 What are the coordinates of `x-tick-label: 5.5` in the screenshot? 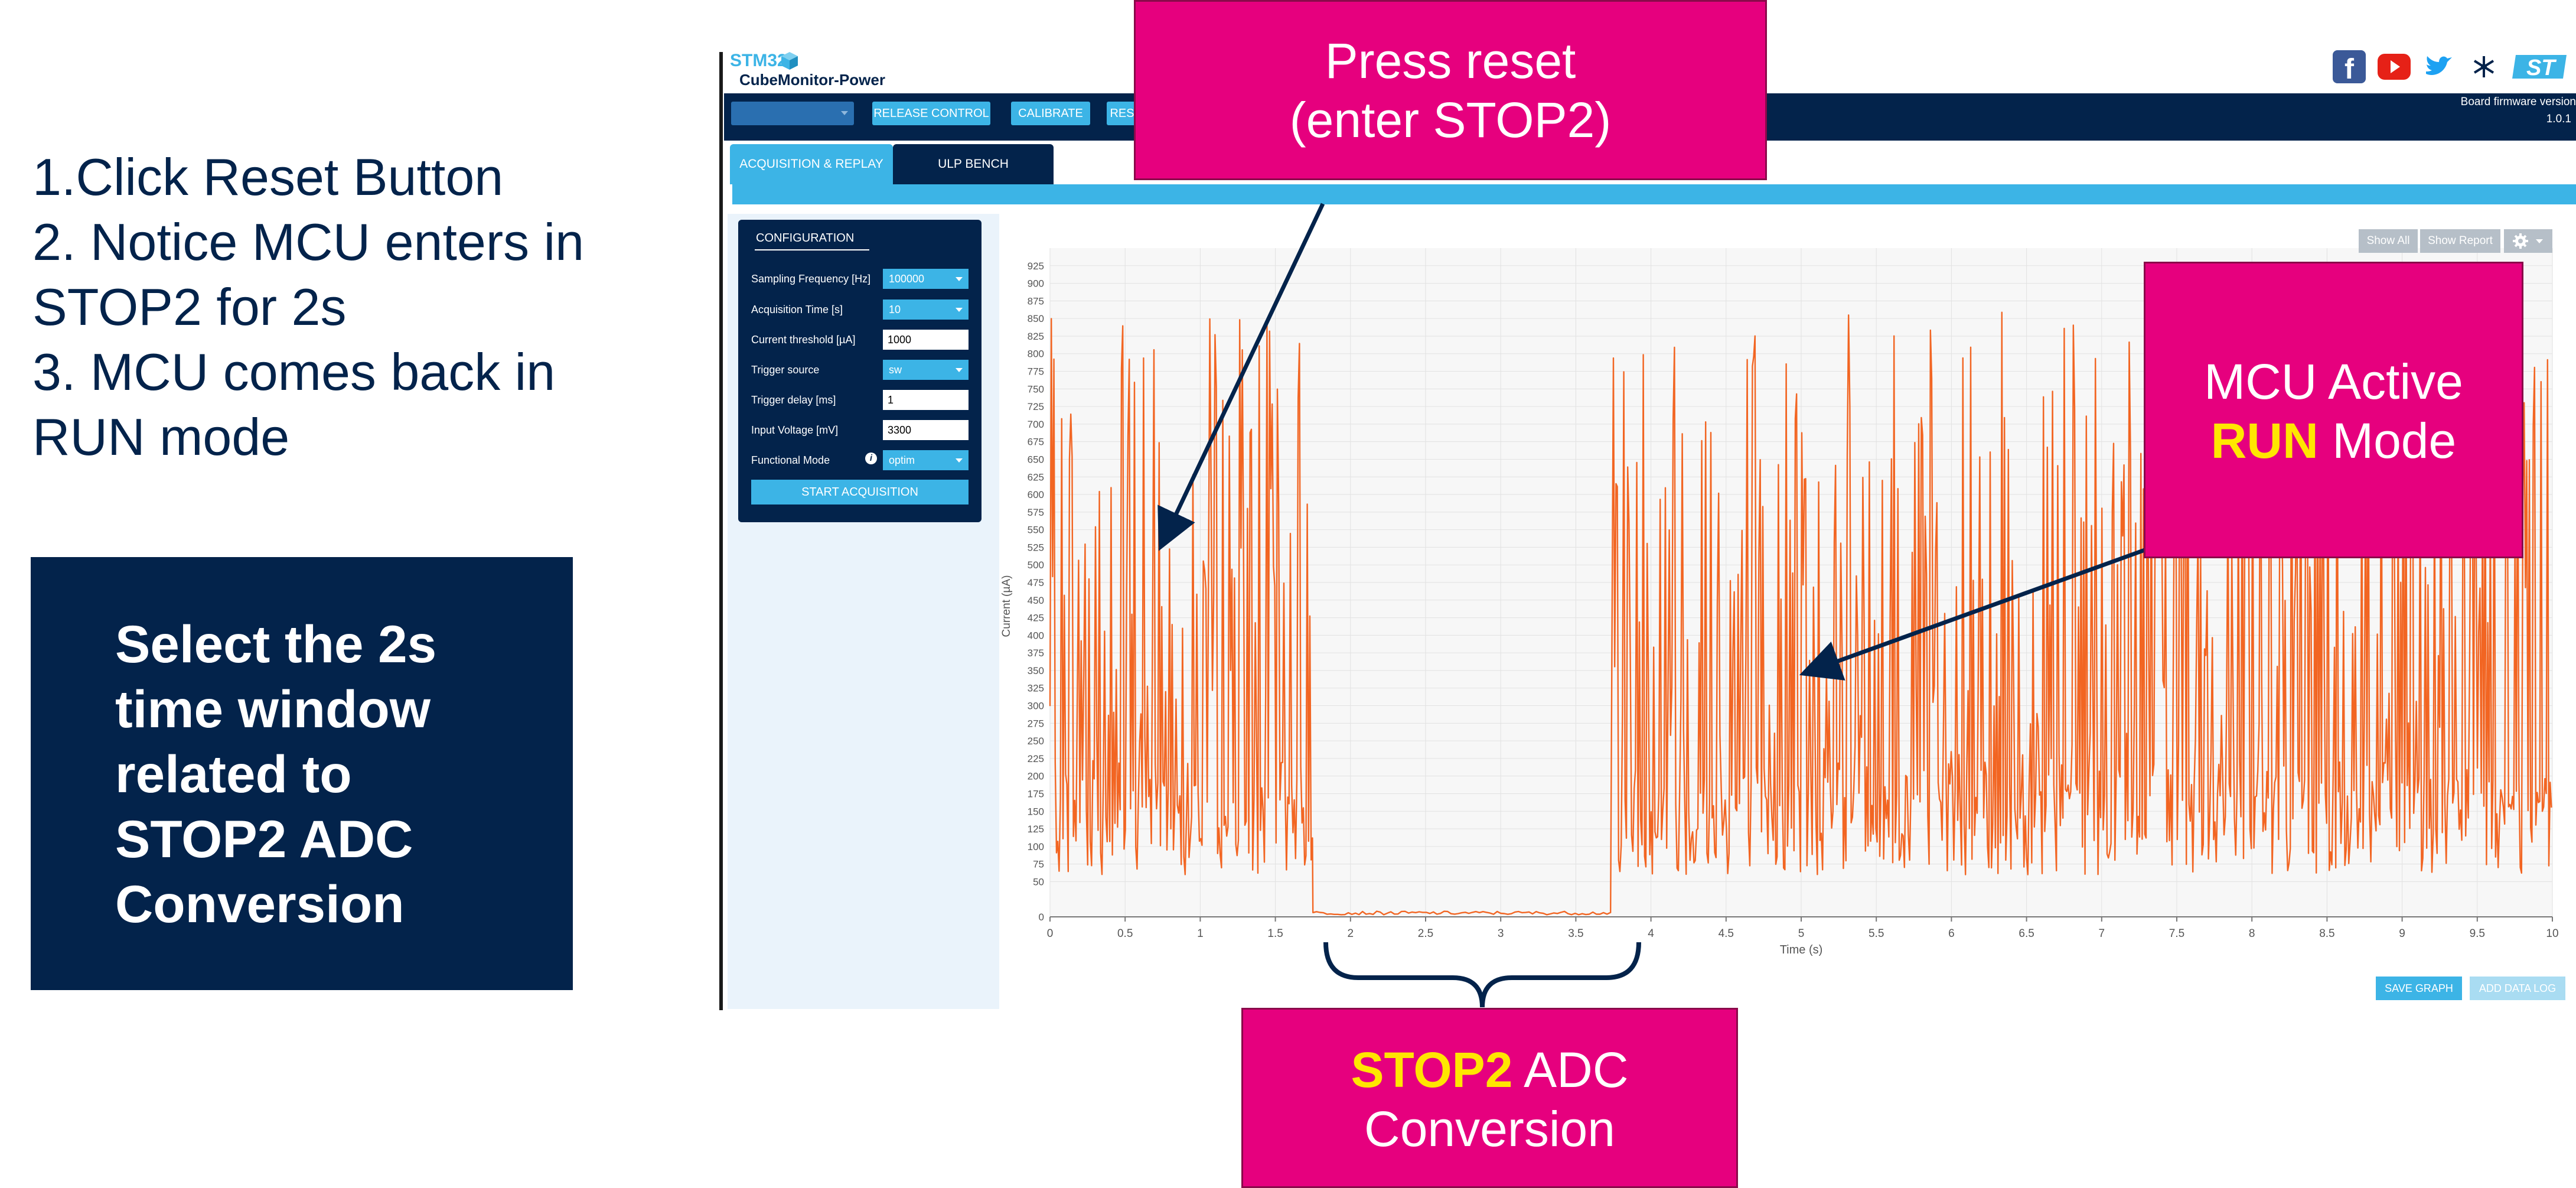 It's located at (1876, 933).